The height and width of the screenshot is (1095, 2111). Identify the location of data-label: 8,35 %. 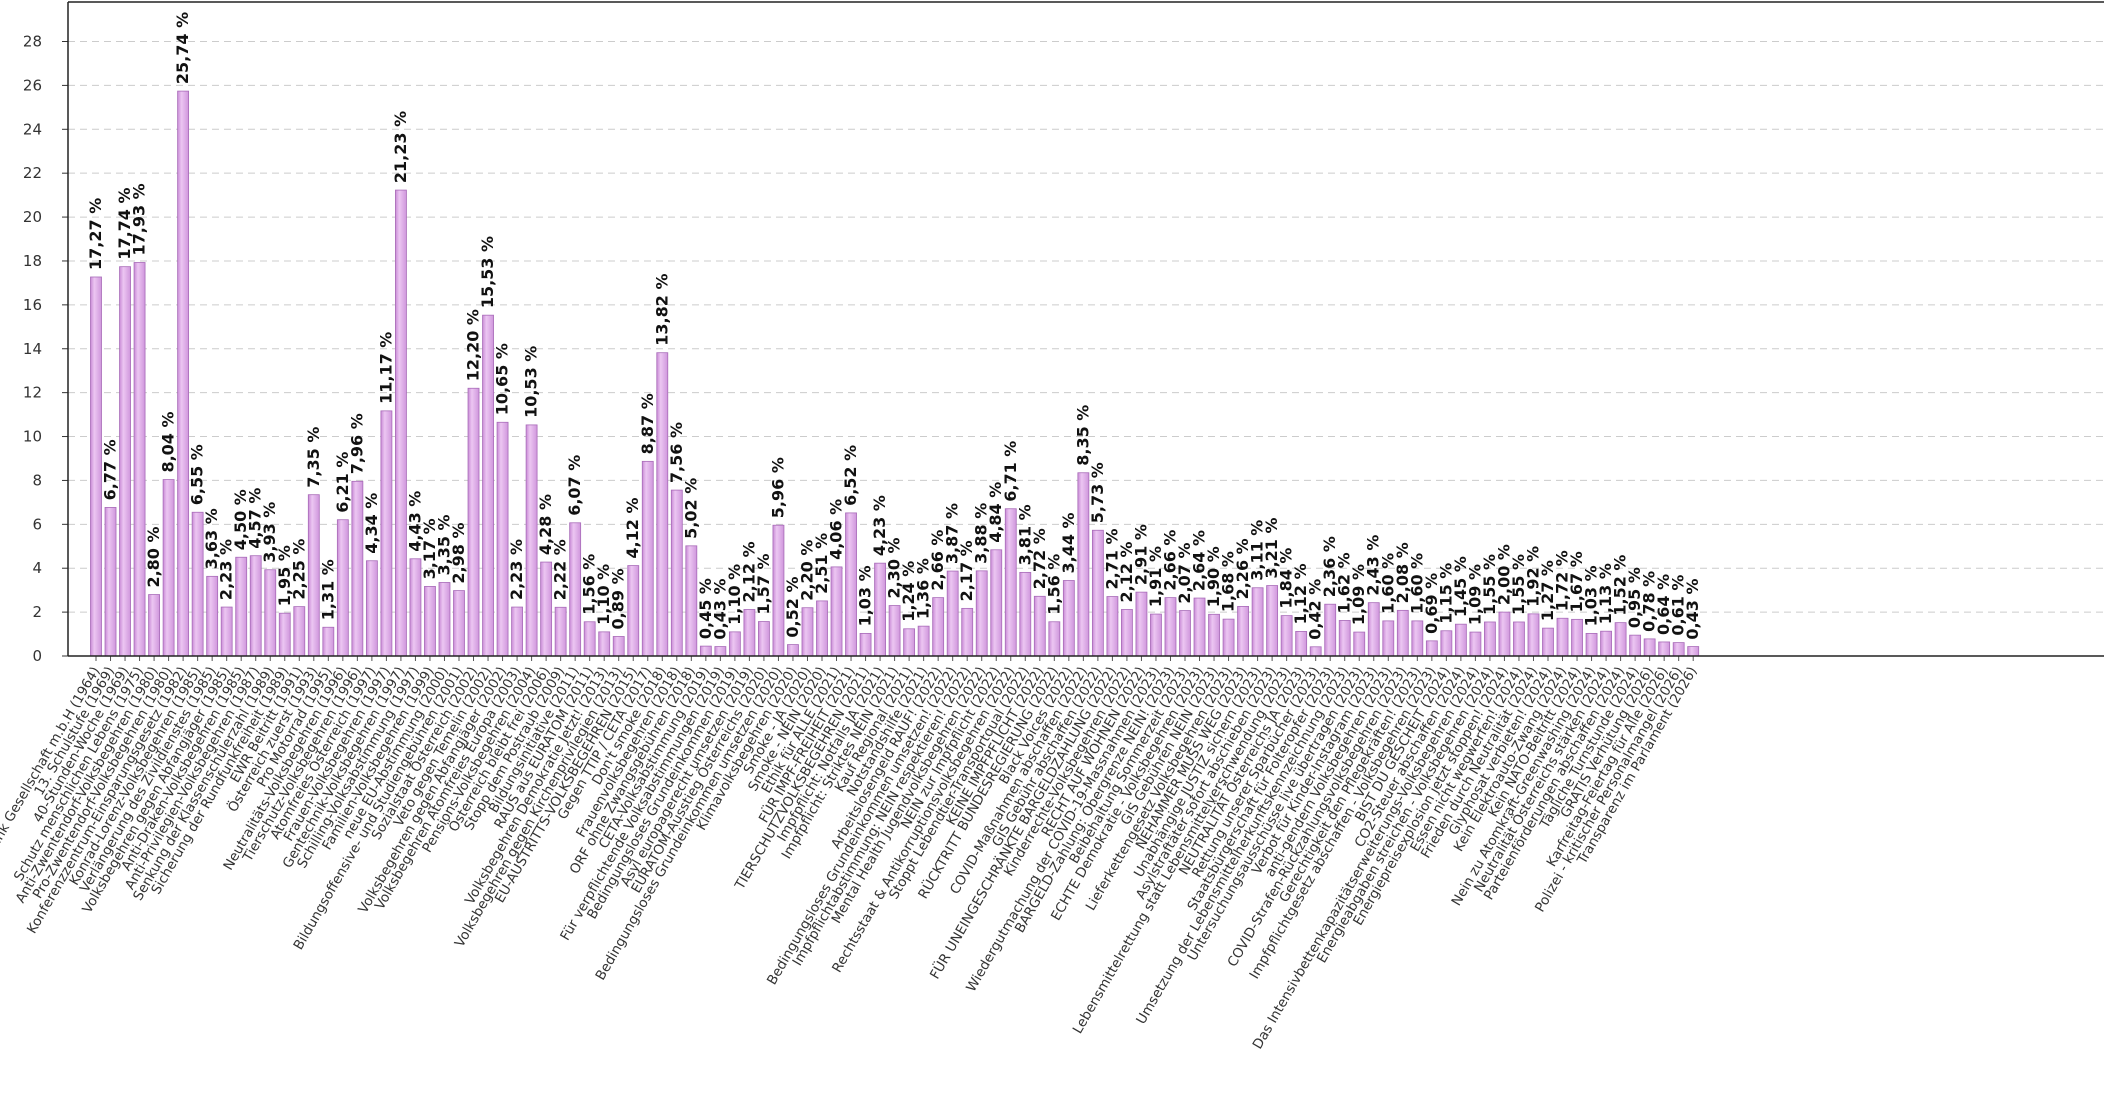
(1082, 435).